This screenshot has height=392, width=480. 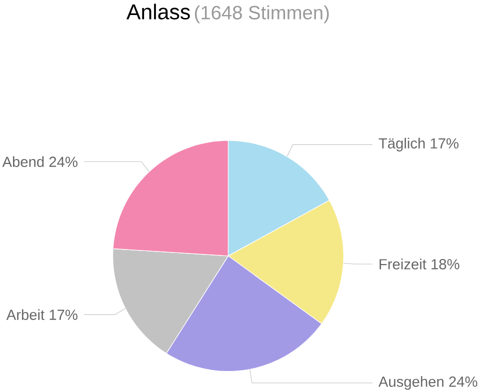 I want to click on slice-label: Abend, so click(x=23, y=162).